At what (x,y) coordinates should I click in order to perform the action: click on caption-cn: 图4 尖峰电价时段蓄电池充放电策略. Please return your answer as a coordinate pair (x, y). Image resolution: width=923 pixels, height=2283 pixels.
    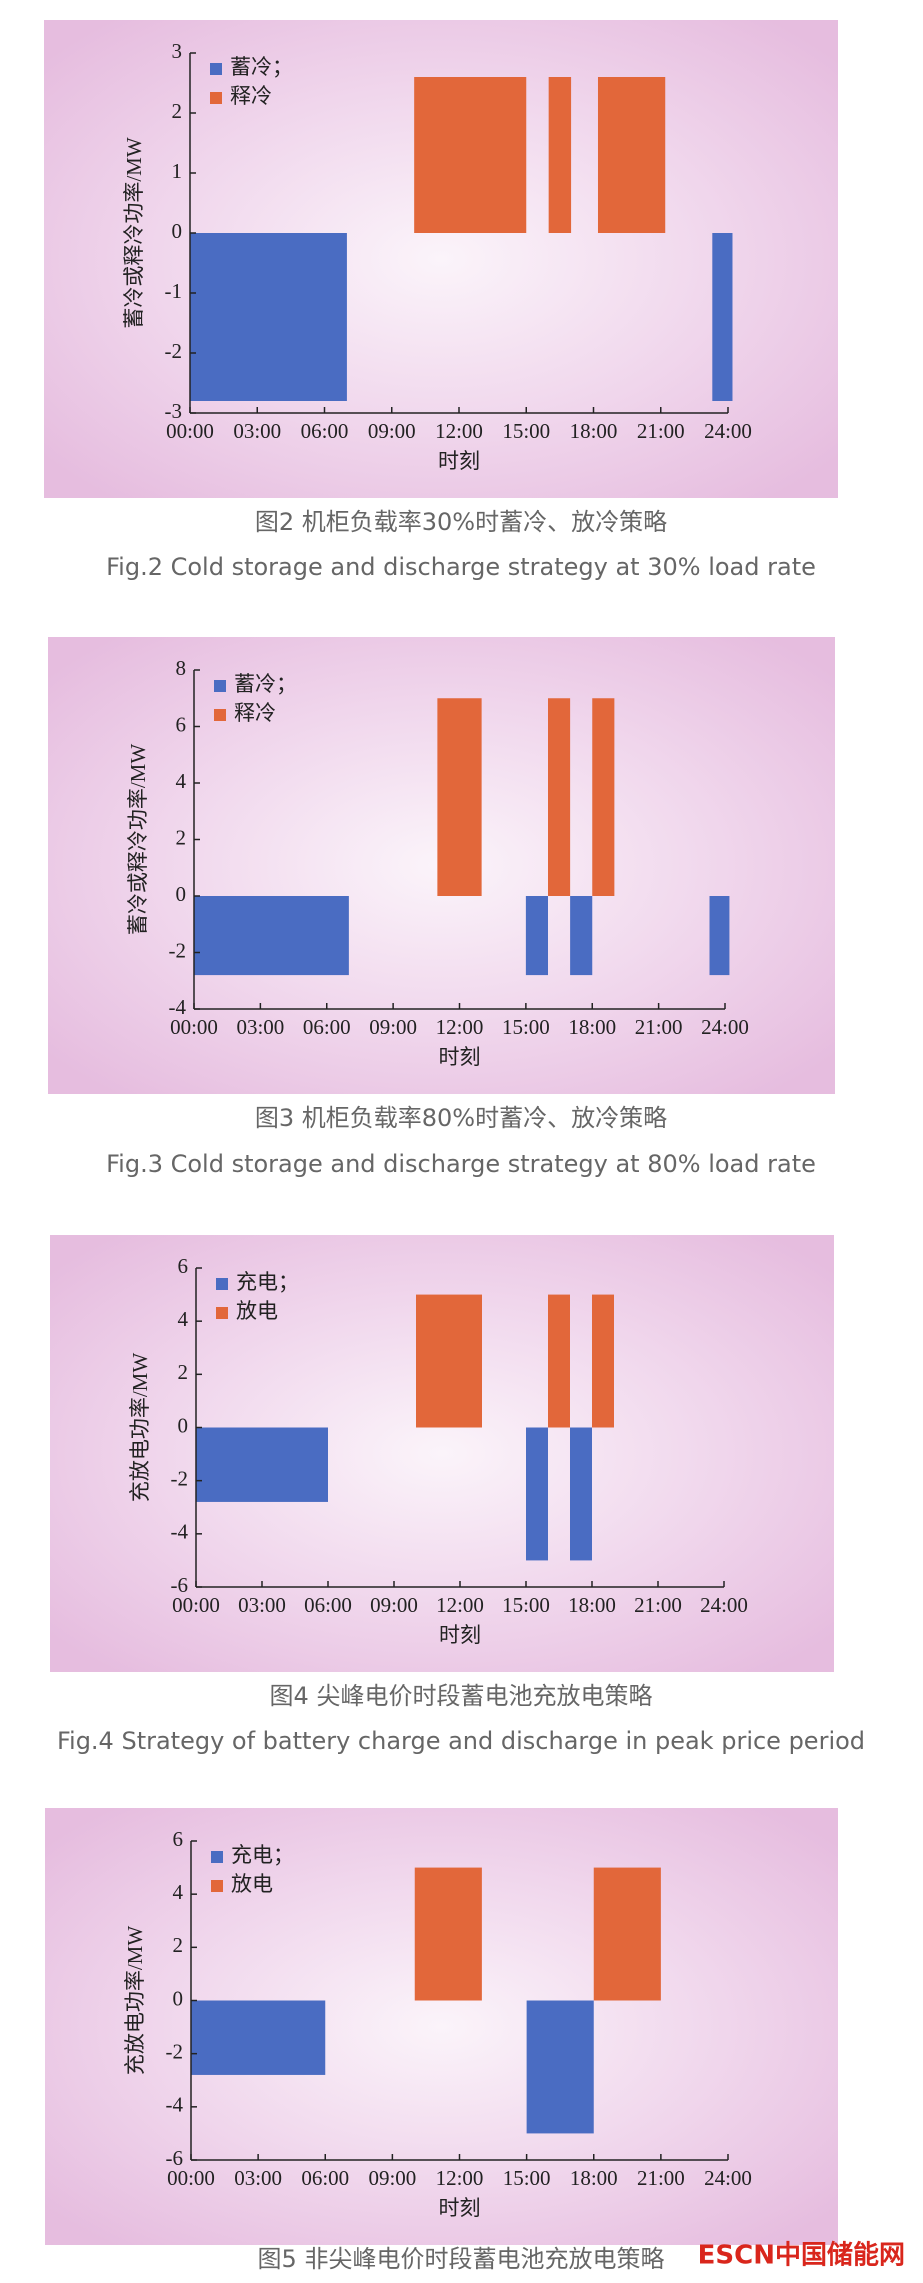
    Looking at the image, I should click on (461, 1696).